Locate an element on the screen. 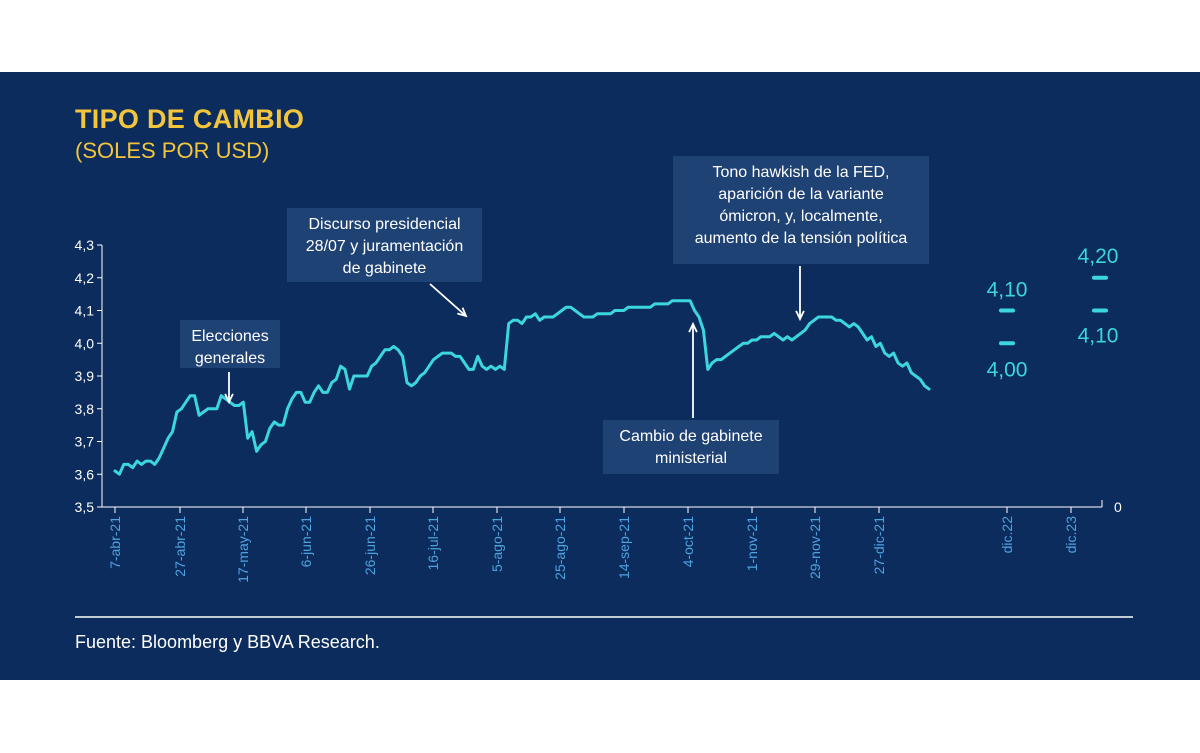 Image resolution: width=1200 pixels, height=753 pixels. x-tick-label: 17-may-21 is located at coordinates (243, 549).